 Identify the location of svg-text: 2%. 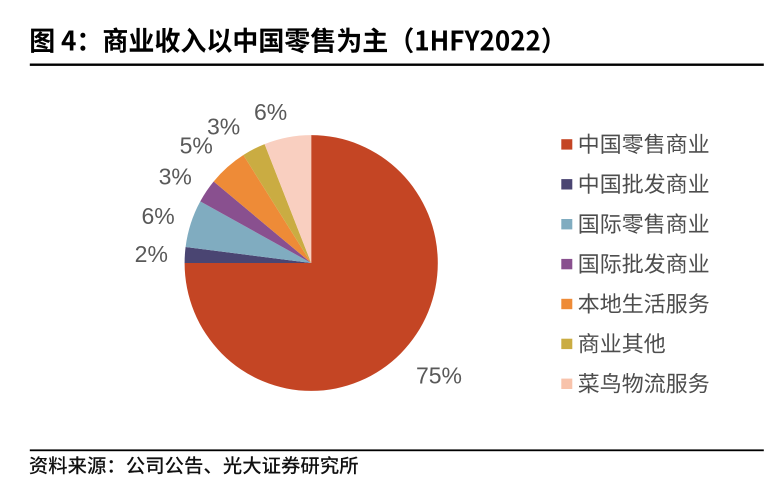
(151, 254).